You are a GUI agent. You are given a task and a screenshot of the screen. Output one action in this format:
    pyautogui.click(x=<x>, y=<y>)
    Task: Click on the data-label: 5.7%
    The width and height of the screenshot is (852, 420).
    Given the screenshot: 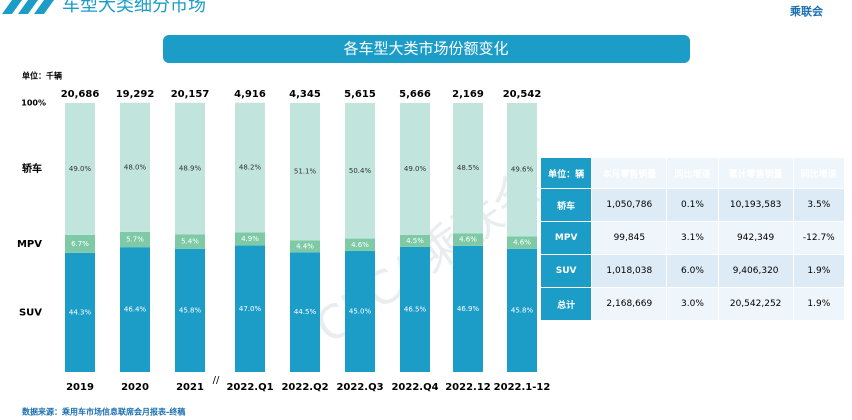 What is the action you would take?
    pyautogui.click(x=135, y=240)
    